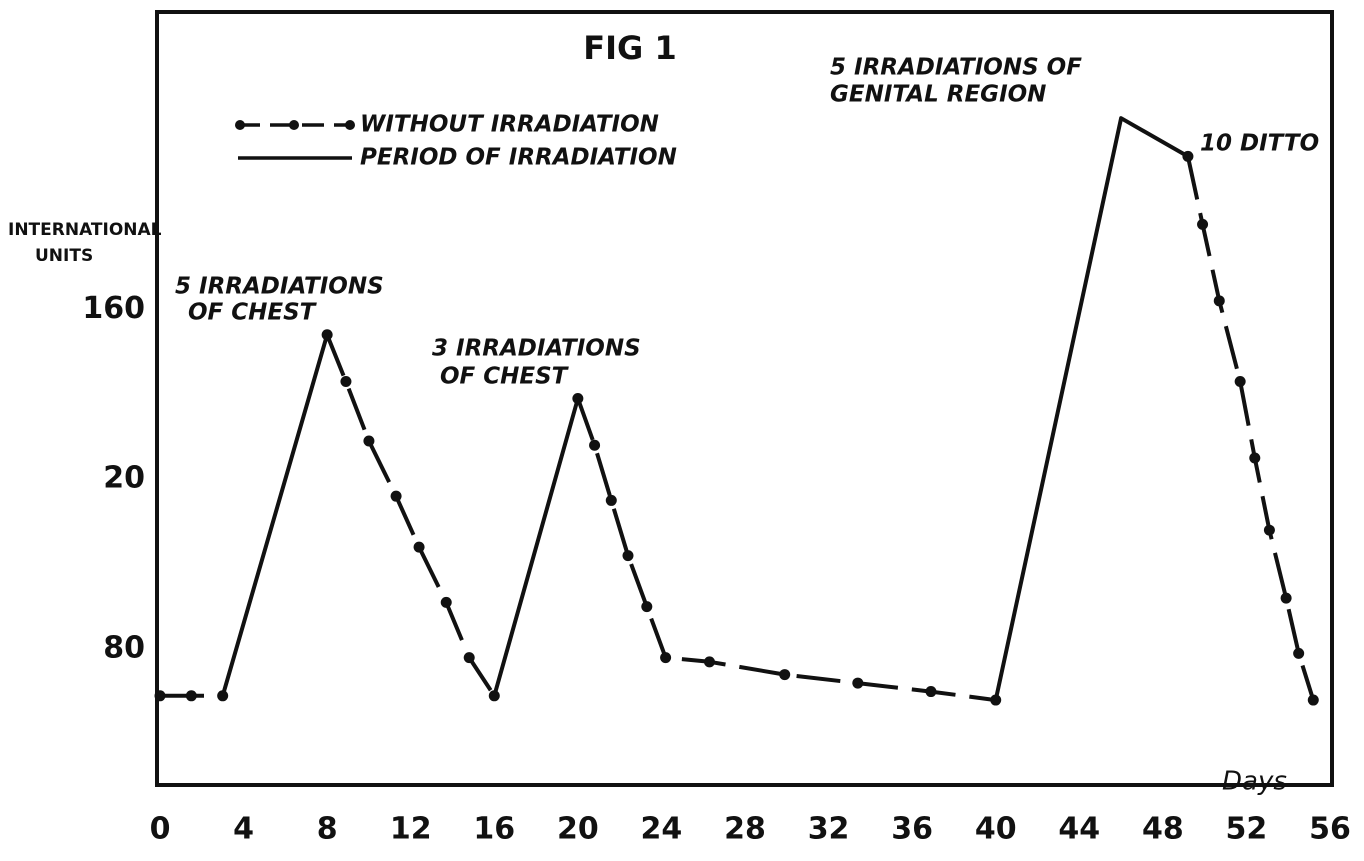  What do you see at coordinates (124, 478) in the screenshot?
I see `y-tick-label: 20` at bounding box center [124, 478].